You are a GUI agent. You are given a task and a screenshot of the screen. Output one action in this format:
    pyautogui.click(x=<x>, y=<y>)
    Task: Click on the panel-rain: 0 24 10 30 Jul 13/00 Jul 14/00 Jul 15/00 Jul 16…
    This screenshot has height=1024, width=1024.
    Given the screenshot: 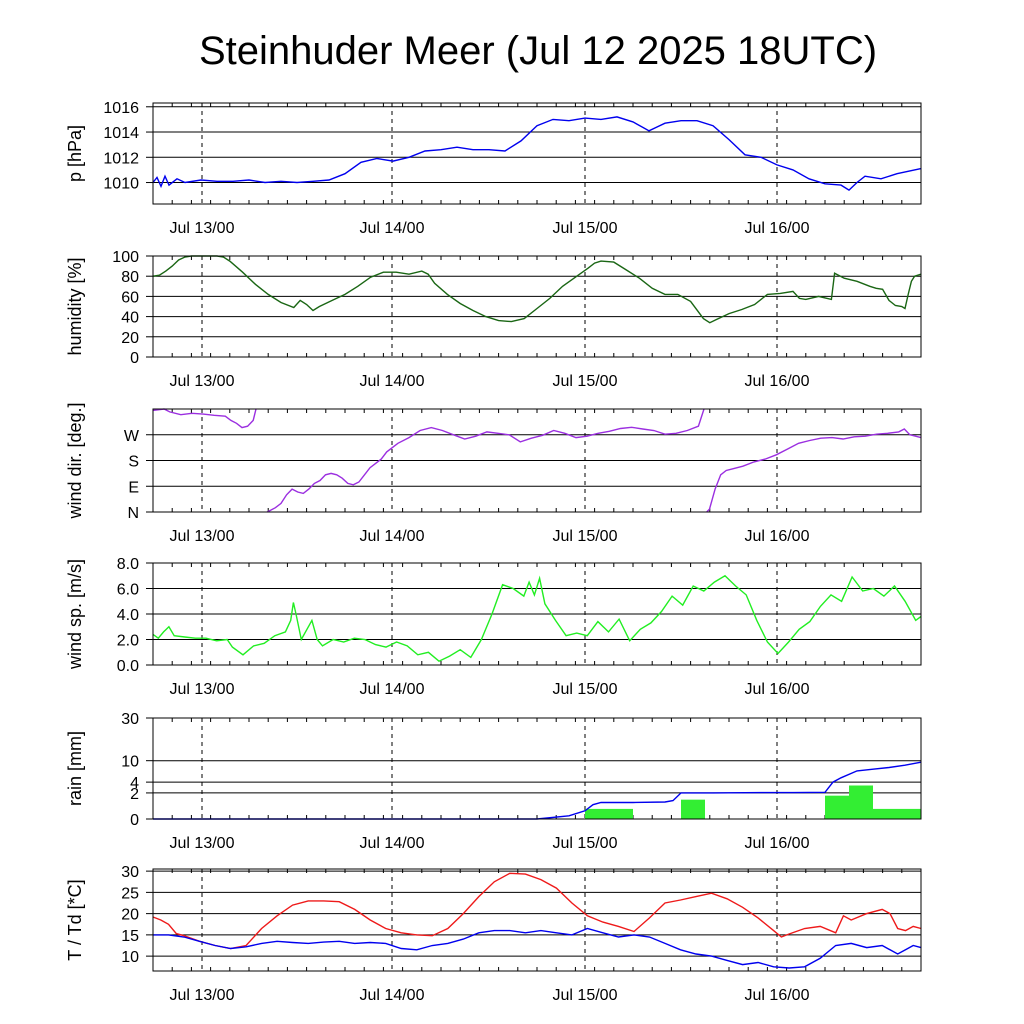 What is the action you would take?
    pyautogui.click(x=493, y=781)
    